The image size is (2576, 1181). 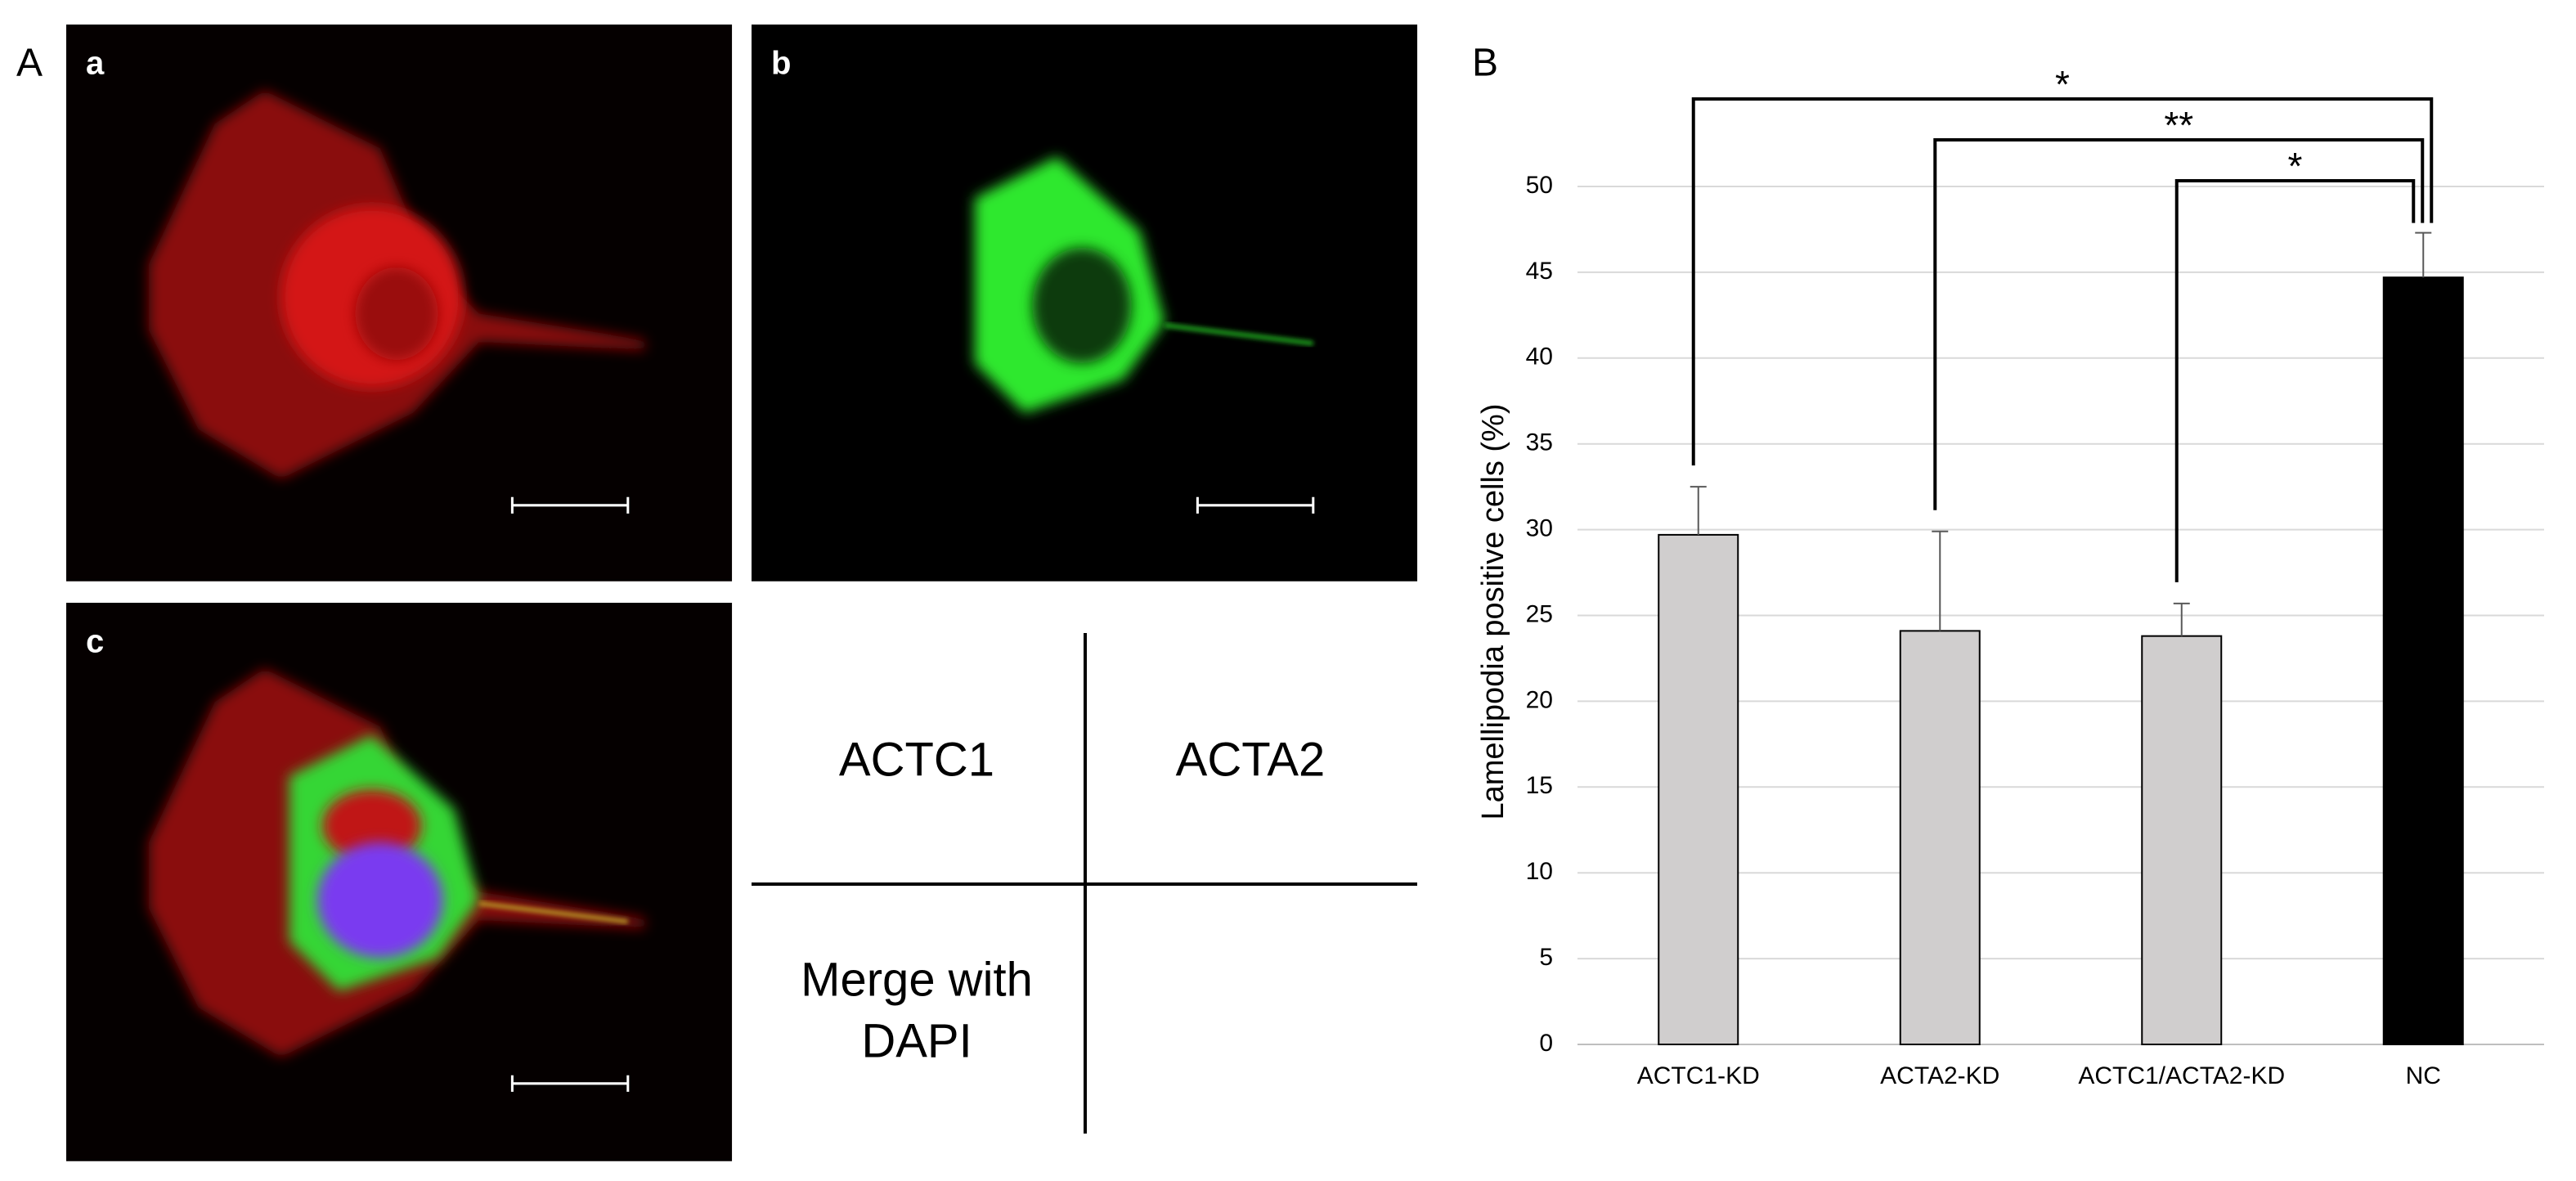 What do you see at coordinates (1493, 612) in the screenshot?
I see `y-axis-label: Lamellipodia positive cells (%)` at bounding box center [1493, 612].